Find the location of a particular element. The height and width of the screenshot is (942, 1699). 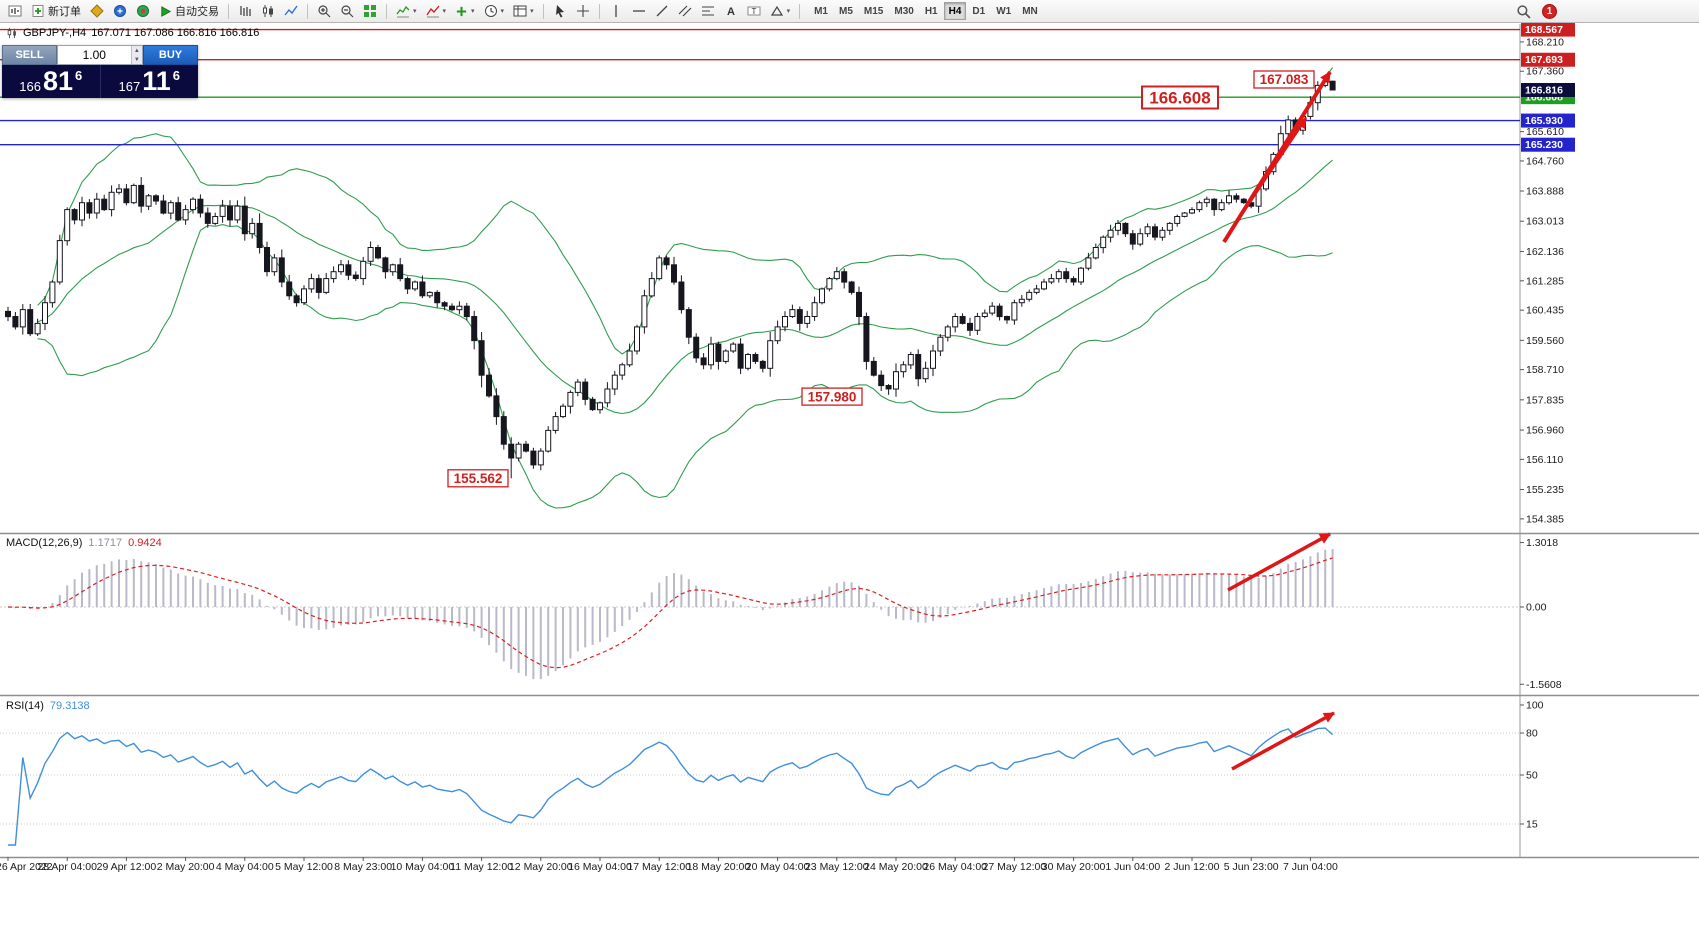

macd-main-value: 1.1717 is located at coordinates (105, 543).